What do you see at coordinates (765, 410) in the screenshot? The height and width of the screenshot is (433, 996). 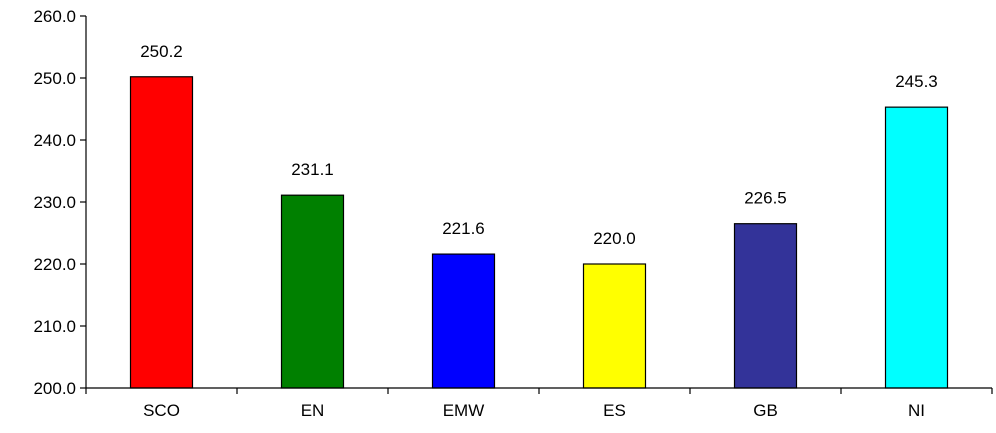 I see `x-category-label: GB` at bounding box center [765, 410].